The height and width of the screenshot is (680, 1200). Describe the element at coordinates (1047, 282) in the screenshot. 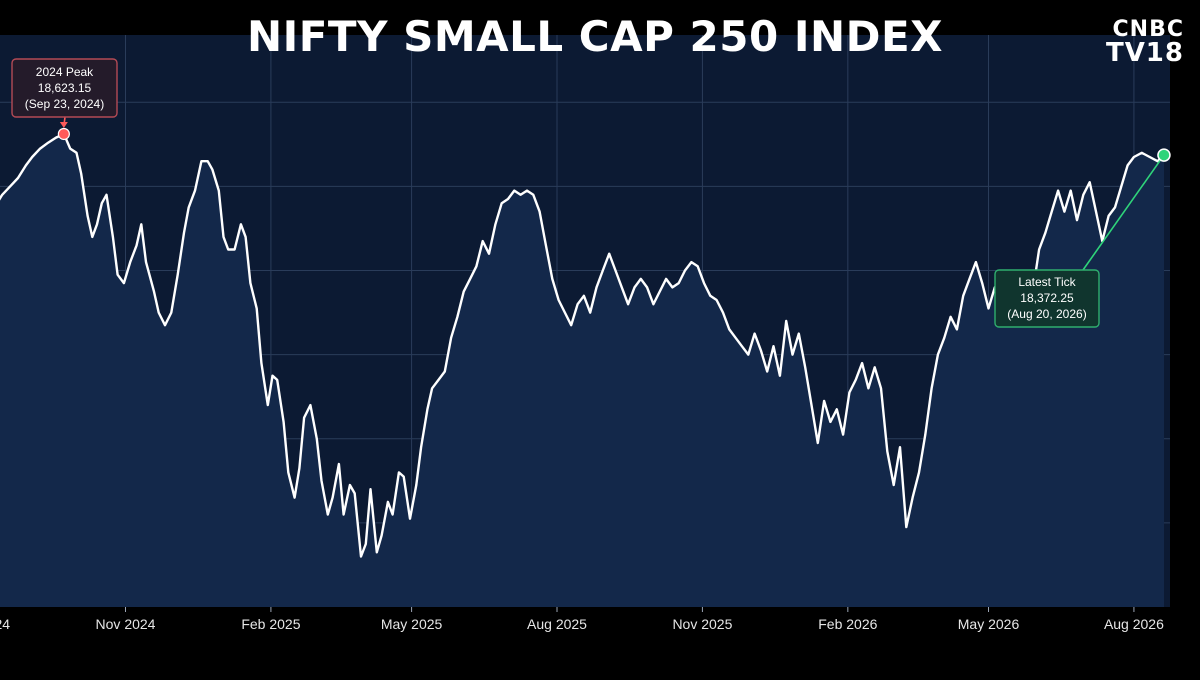

I see `latest-label-line: Latest Tick` at that location.